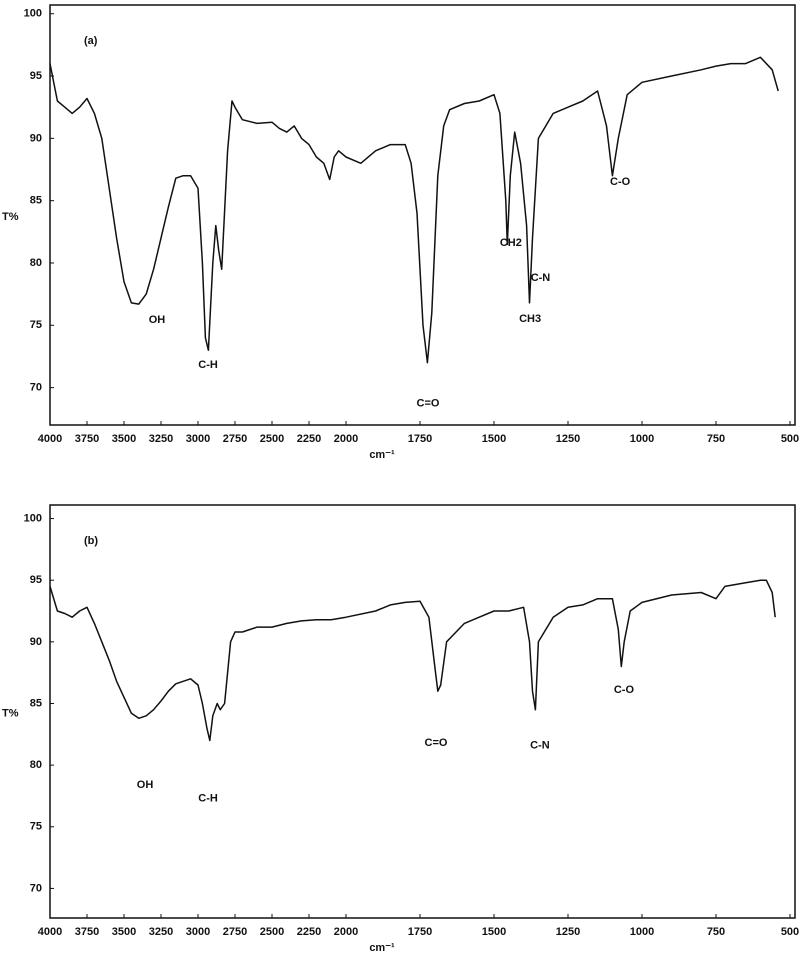  Describe the element at coordinates (91, 41) in the screenshot. I see `panel-label: (a)` at that location.